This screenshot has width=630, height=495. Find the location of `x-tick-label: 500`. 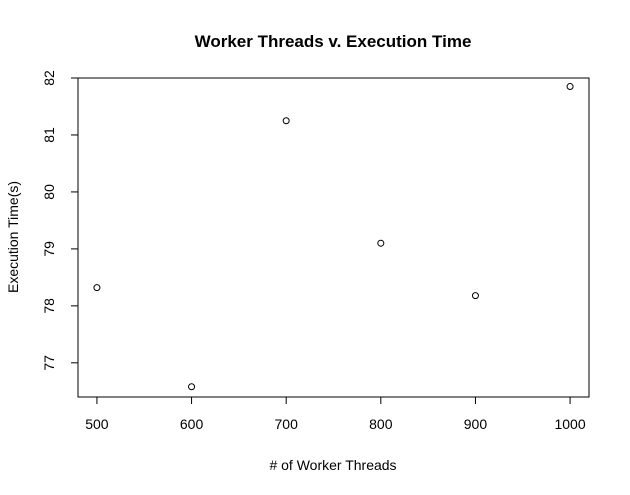

x-tick-label: 500 is located at coordinates (97, 424).